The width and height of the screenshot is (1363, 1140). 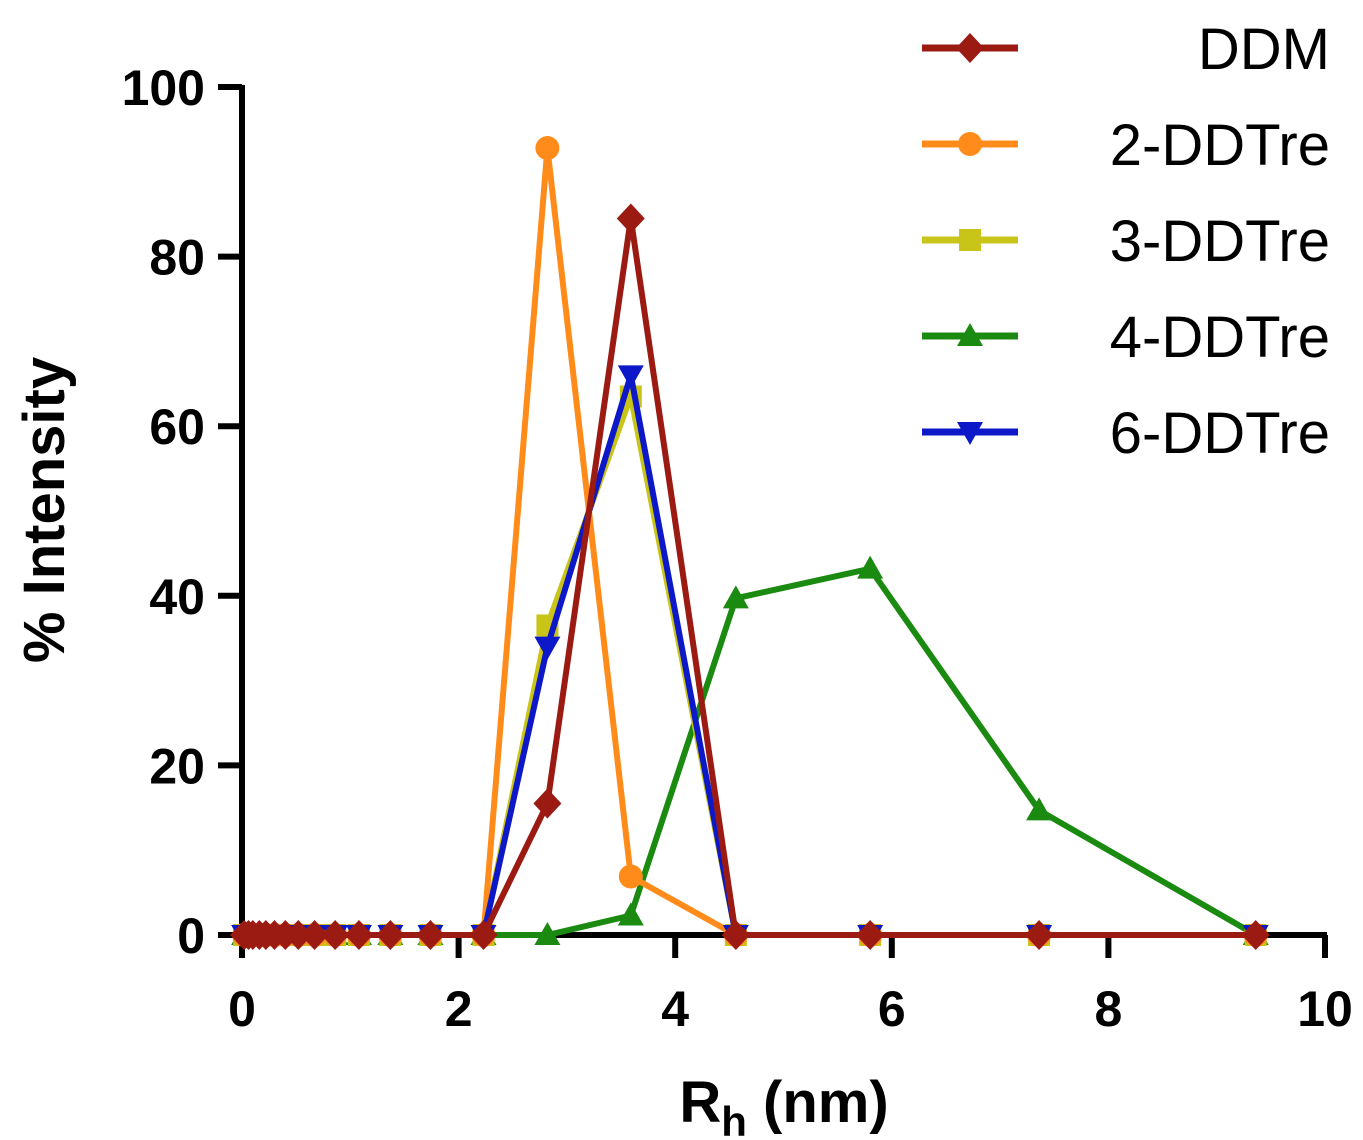 What do you see at coordinates (459, 1009) in the screenshot?
I see `x-tick-label-1: 2` at bounding box center [459, 1009].